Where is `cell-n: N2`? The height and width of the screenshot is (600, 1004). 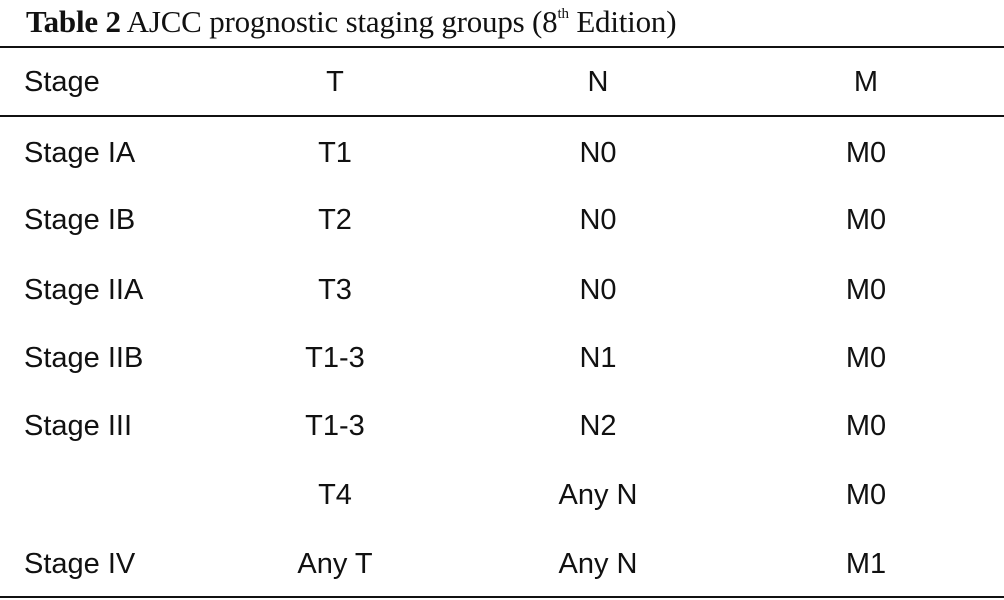
cell-n: N2 is located at coordinates (598, 426).